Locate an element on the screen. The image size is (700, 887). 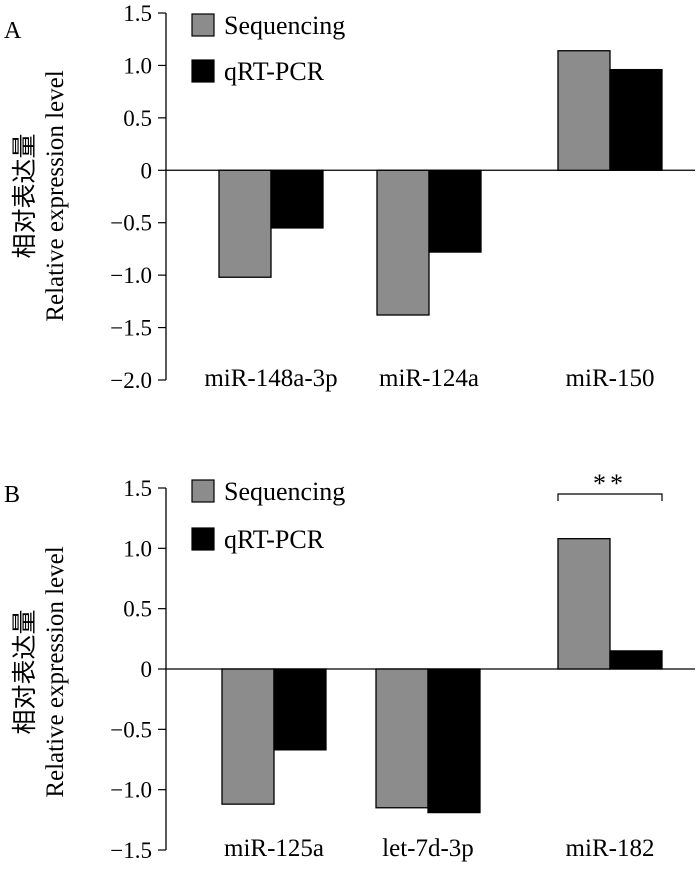
significance-bracket is located at coordinates (610, 497).